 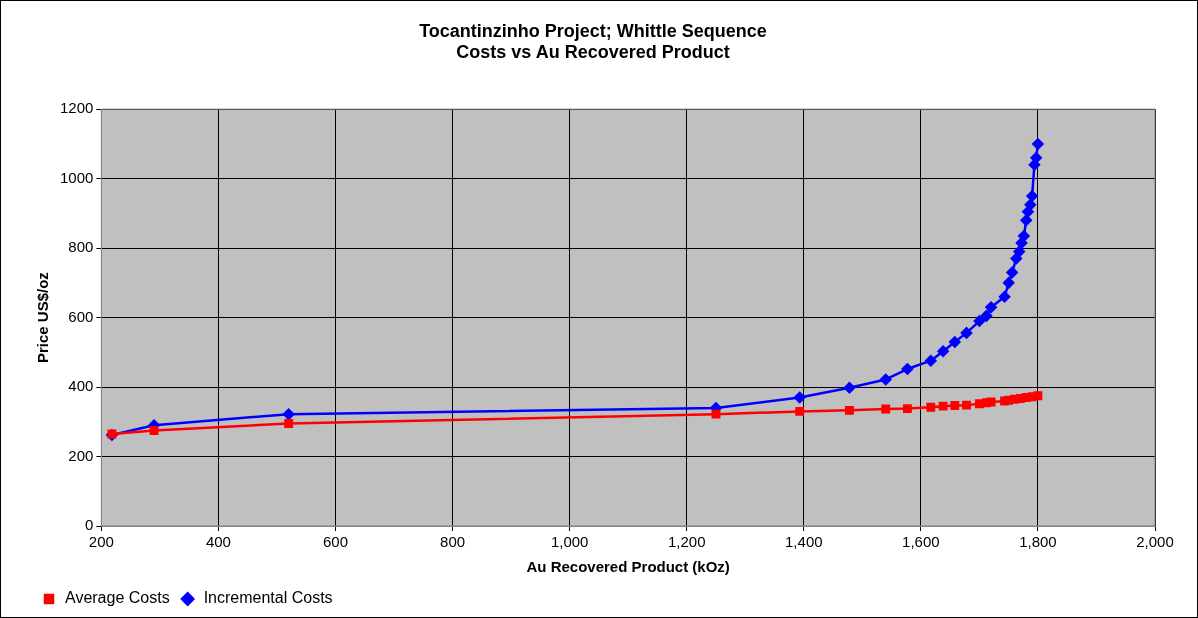 What do you see at coordinates (101, 542) in the screenshot?
I see `x-tick-label: 200` at bounding box center [101, 542].